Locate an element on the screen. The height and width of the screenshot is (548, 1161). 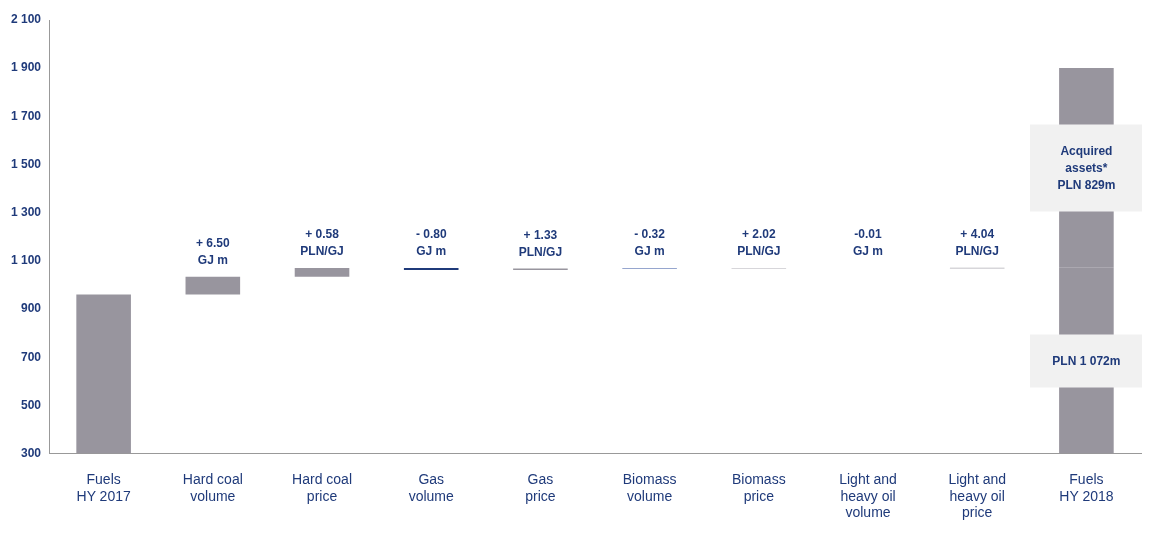
x-tick-label: Gas price is located at coordinates (540, 487).